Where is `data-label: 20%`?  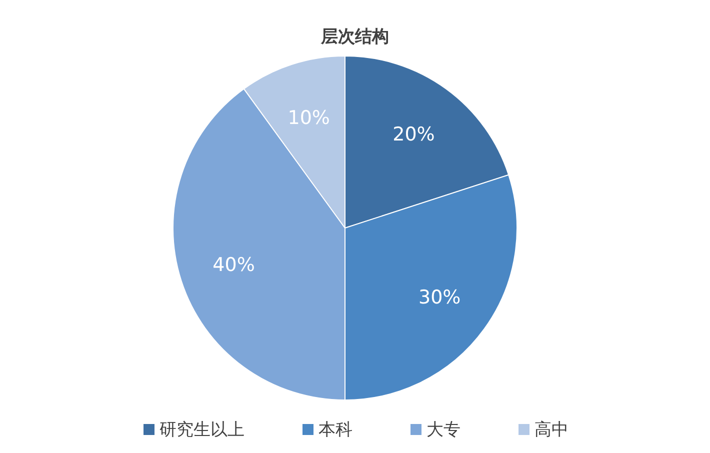
data-label: 20% is located at coordinates (413, 134).